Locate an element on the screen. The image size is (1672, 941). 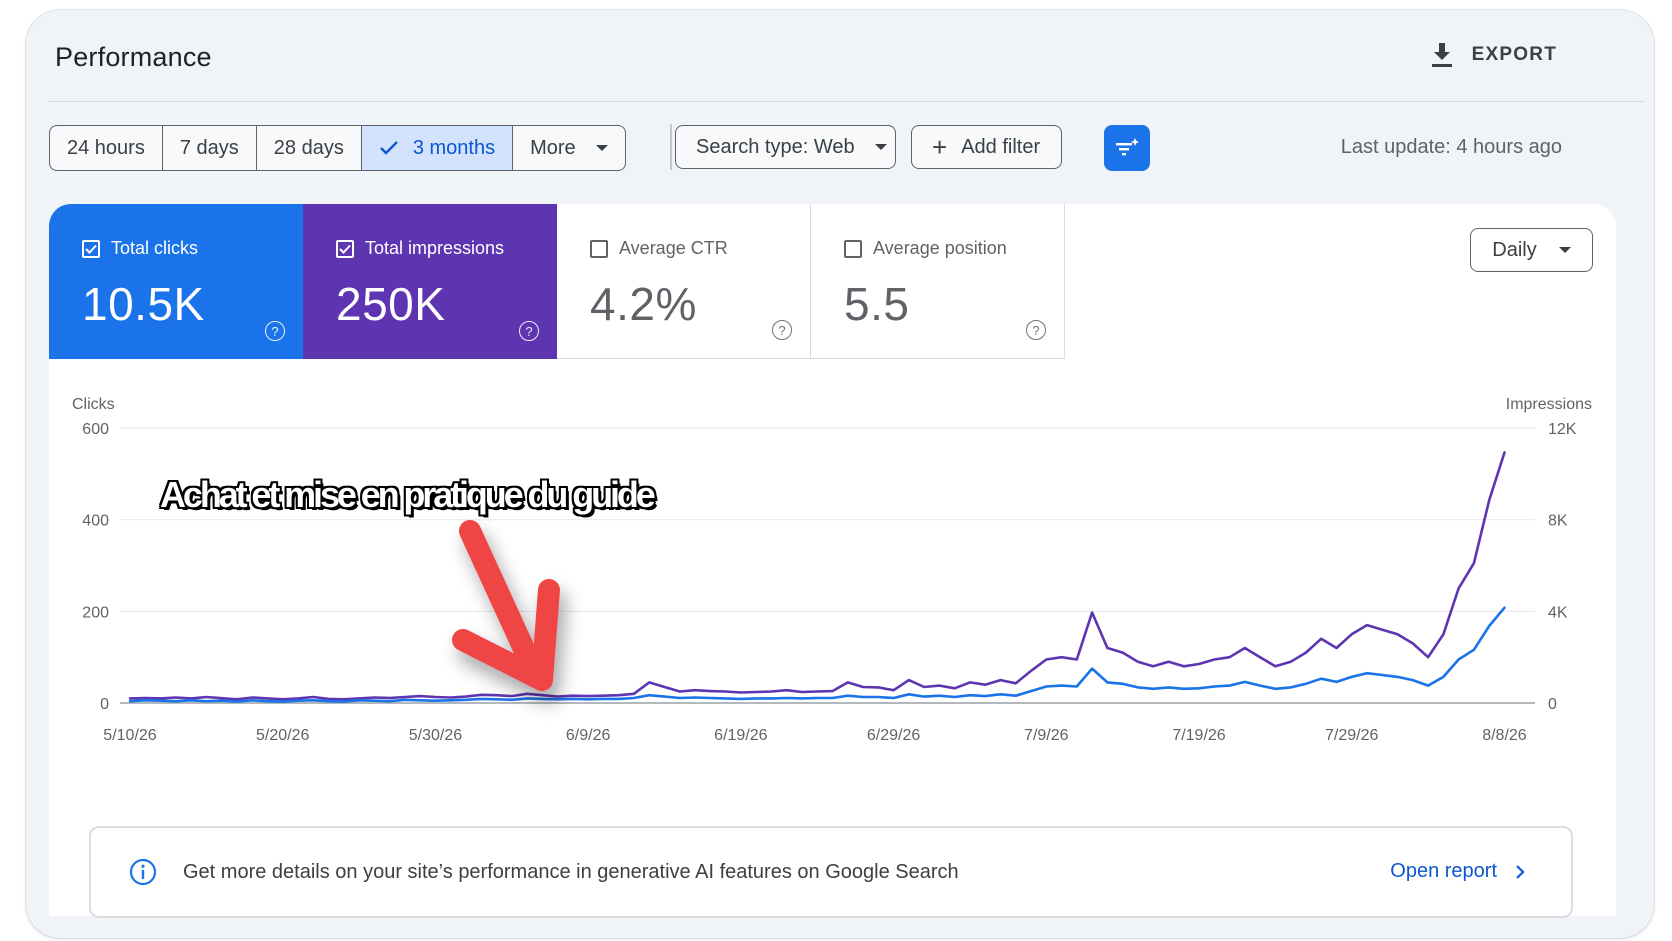
plus-icon: + is located at coordinates (940, 147).